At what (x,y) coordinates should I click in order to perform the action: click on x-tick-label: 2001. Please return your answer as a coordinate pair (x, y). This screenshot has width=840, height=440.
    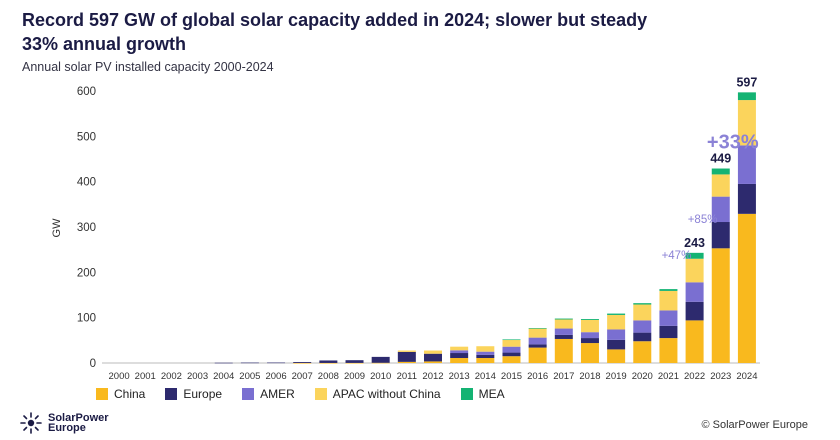
    Looking at the image, I should click on (145, 376).